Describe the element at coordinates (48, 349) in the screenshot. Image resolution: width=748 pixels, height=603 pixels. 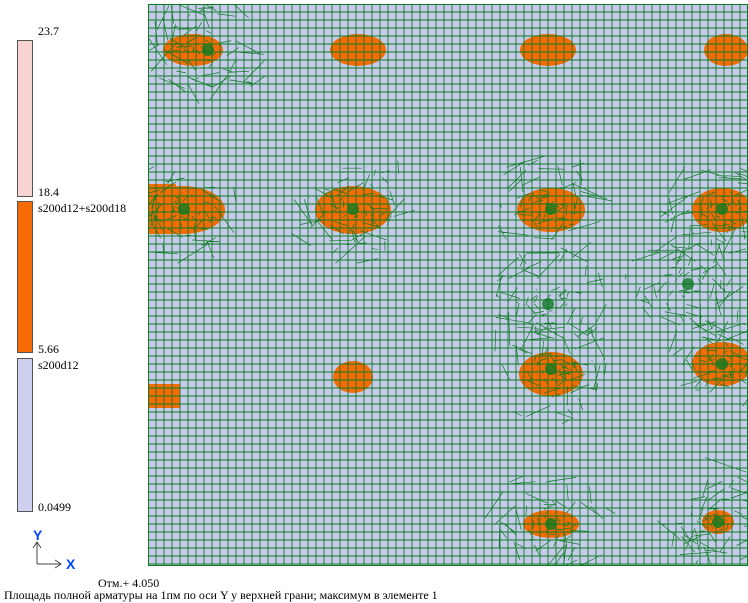
I see `legend-tick-5: 5.66` at that location.